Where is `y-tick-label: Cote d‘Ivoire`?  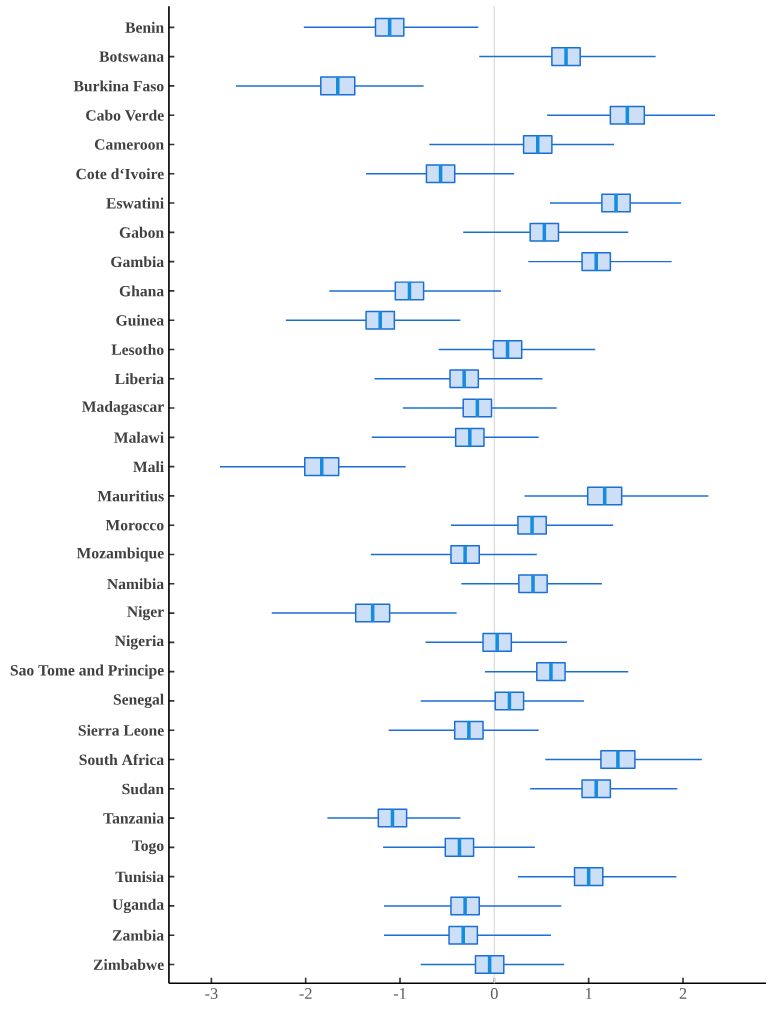 y-tick-label: Cote d‘Ivoire is located at coordinates (120, 174).